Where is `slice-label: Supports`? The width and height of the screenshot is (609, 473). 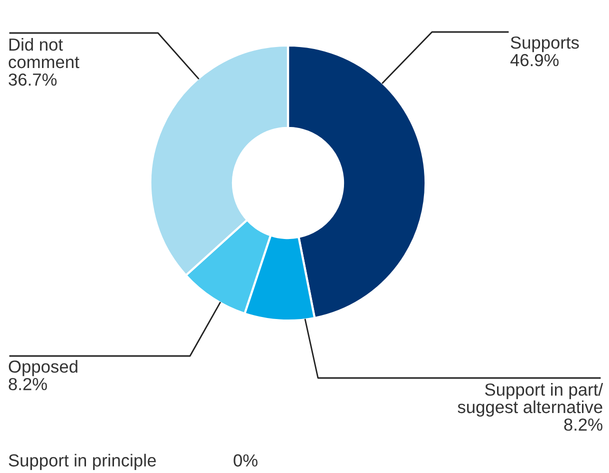
slice-label: Supports is located at coordinates (544, 44).